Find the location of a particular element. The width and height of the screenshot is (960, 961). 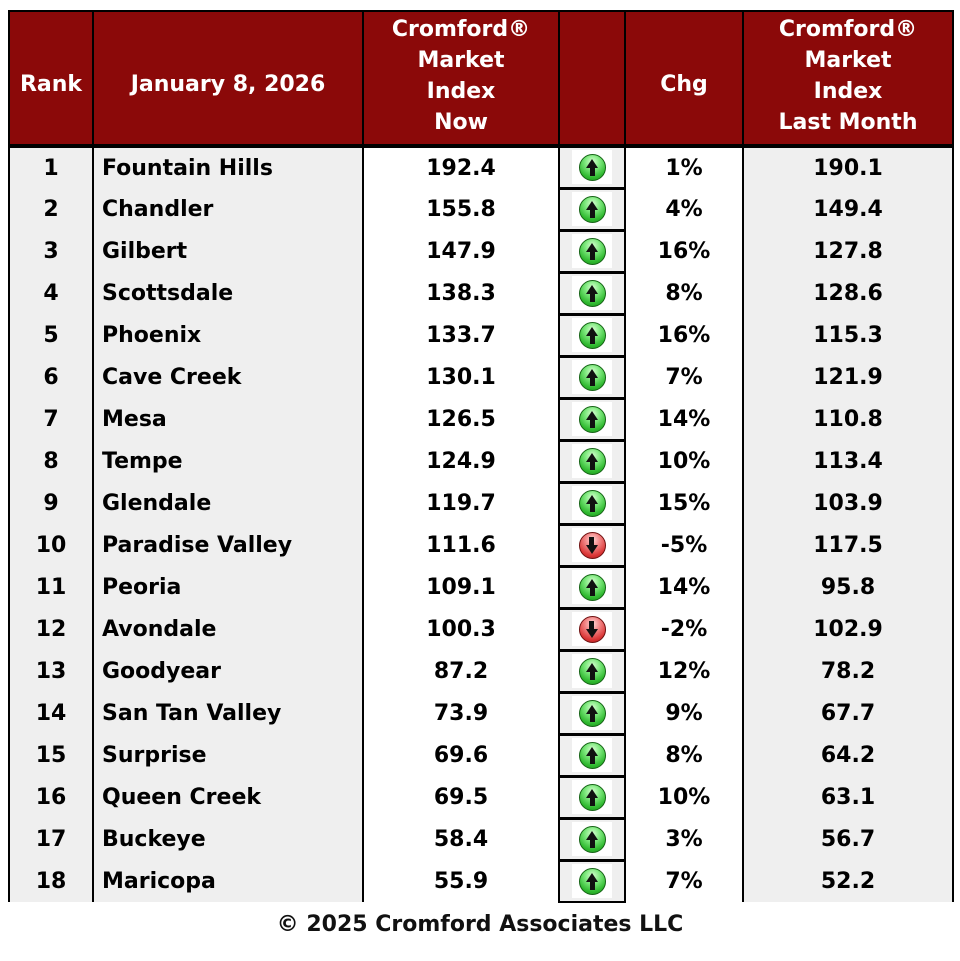

index-now-cell: 73.9 is located at coordinates (461, 713).